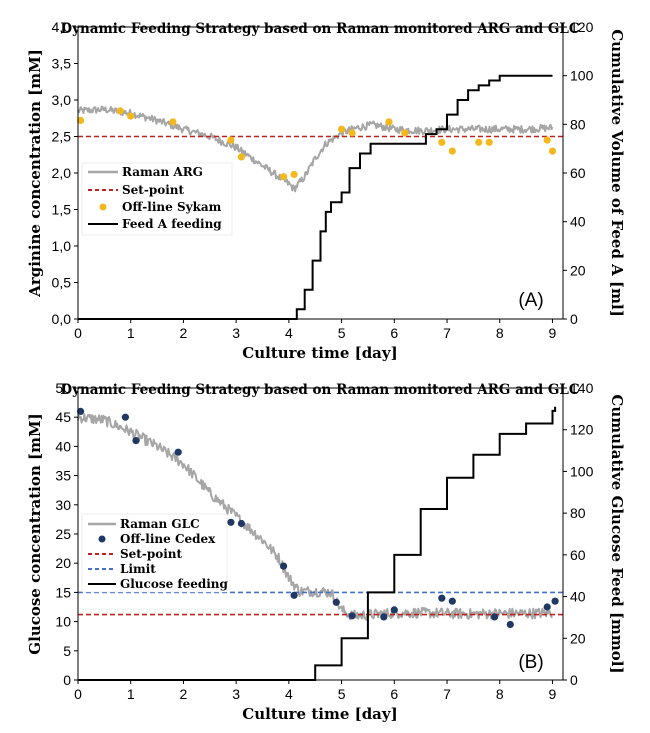 The height and width of the screenshot is (733, 650). I want to click on x-tick-label: 4, so click(289, 333).